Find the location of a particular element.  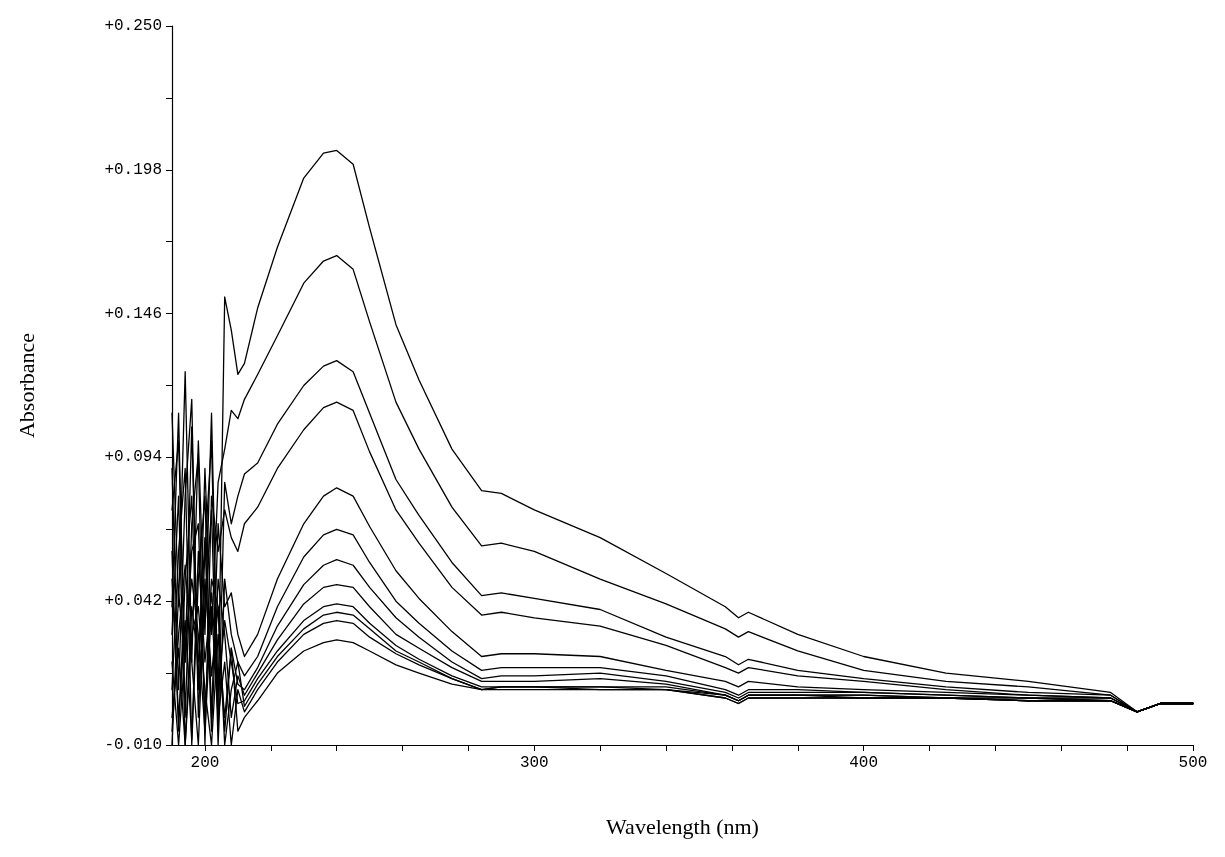

y-tick-label: +0.042 is located at coordinates (133, 601).